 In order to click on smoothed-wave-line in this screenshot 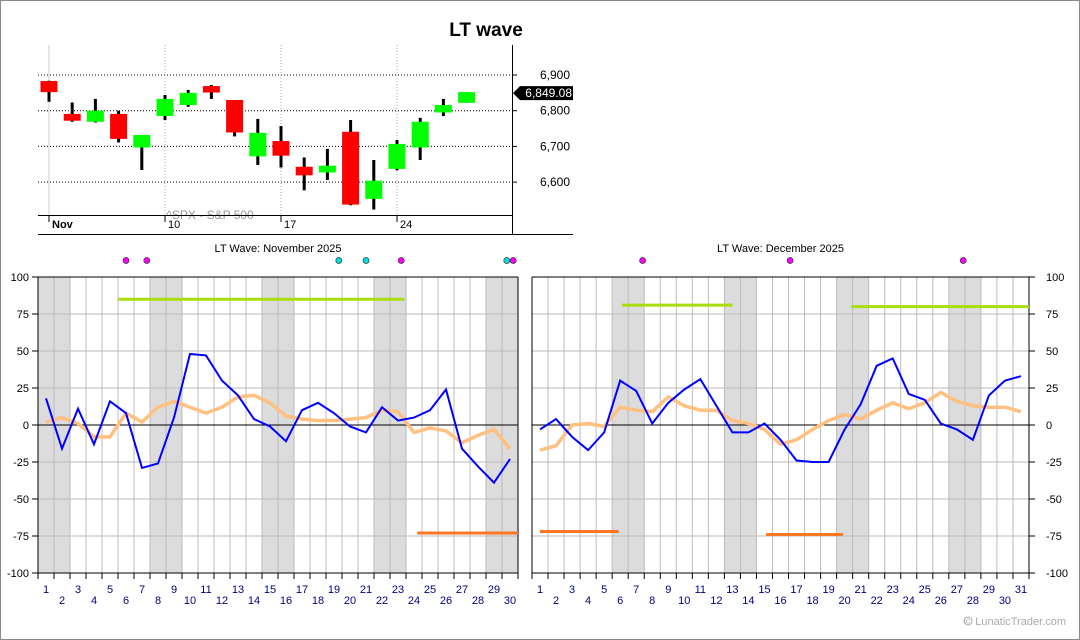, I will do `click(780, 421)`.